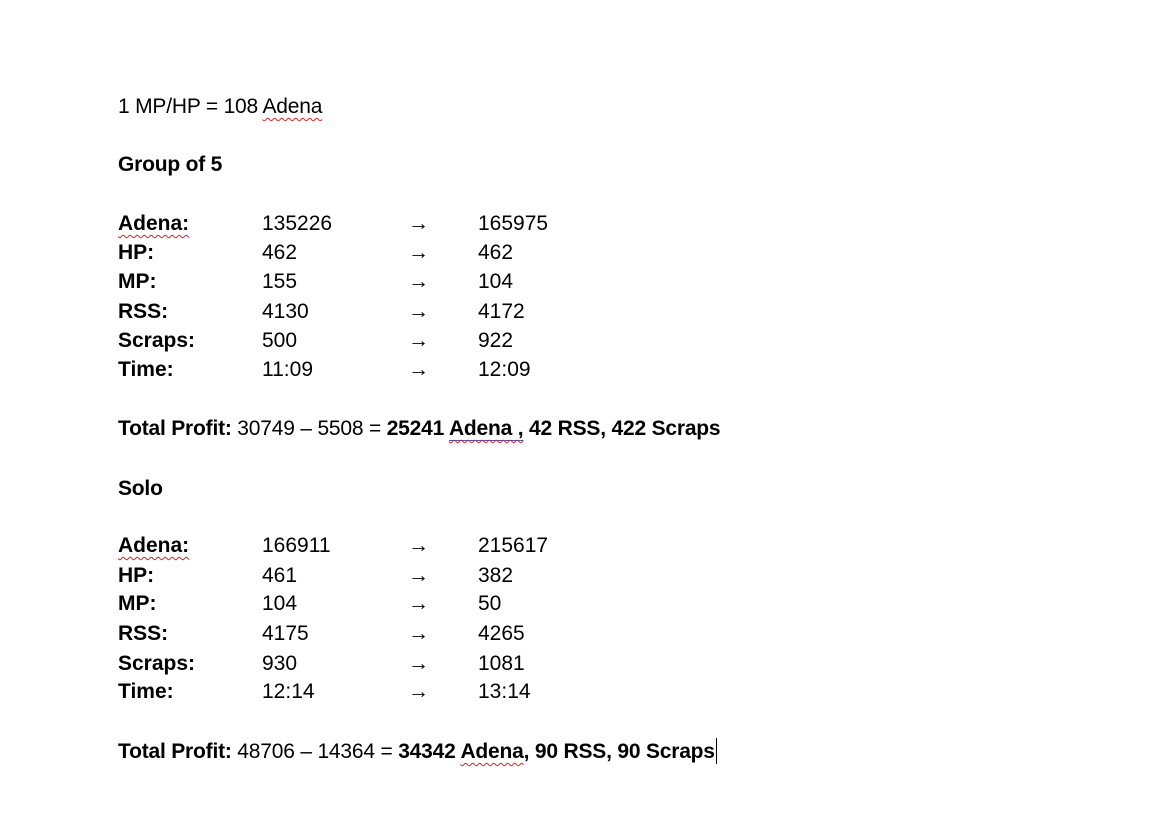 The width and height of the screenshot is (1166, 824). I want to click on row-from-value: 4130, so click(285, 311).